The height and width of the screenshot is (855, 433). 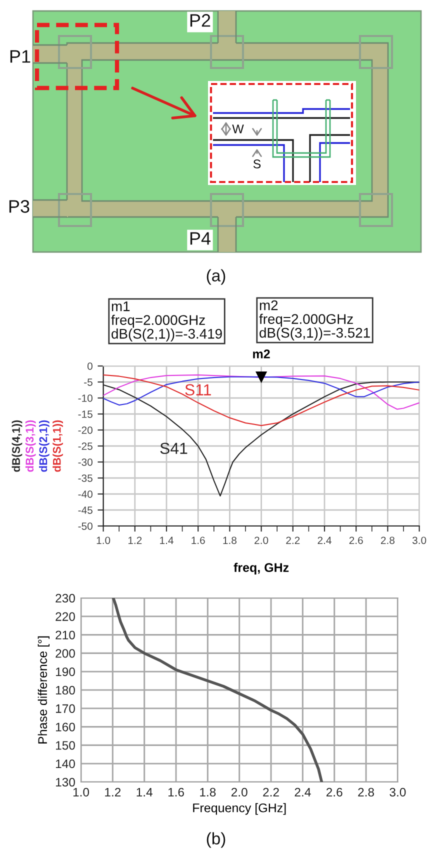 I want to click on text: dB(S(3,1)), so click(x=30, y=446).